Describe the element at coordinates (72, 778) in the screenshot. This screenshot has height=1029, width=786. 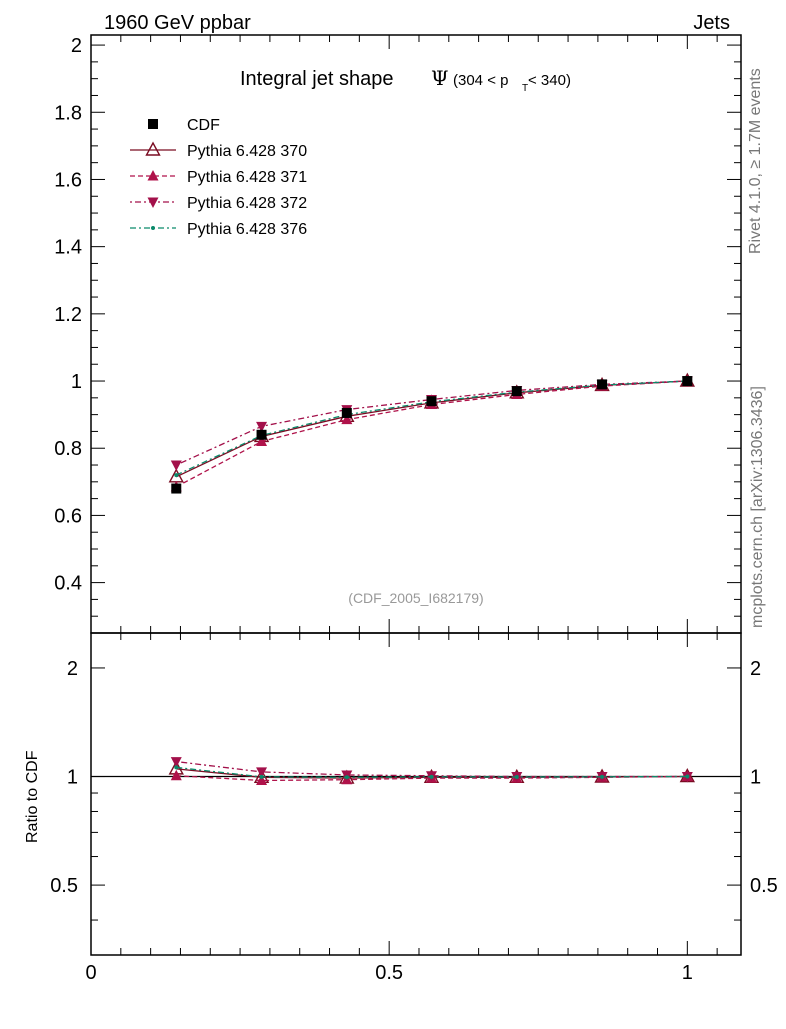
I see `ratio-y-tick-label-left: 1` at that location.